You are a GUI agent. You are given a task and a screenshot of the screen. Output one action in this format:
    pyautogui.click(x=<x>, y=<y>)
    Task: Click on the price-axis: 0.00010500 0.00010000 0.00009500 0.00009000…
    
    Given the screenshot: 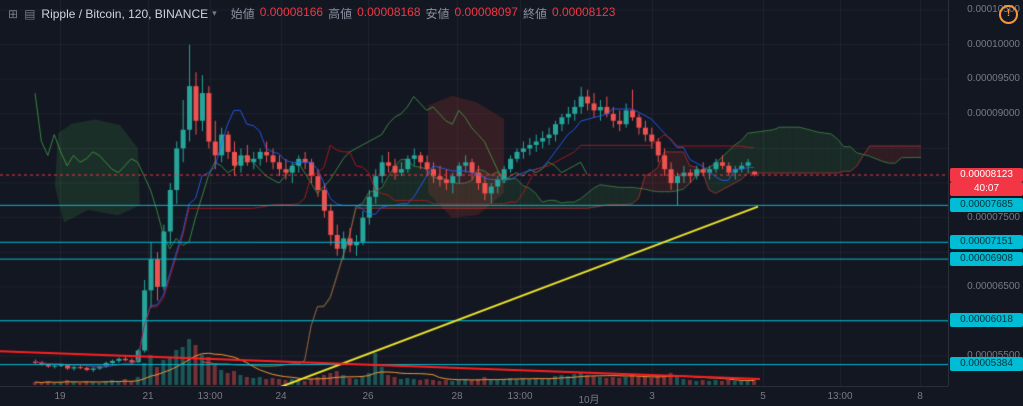 What is the action you would take?
    pyautogui.click(x=985, y=193)
    